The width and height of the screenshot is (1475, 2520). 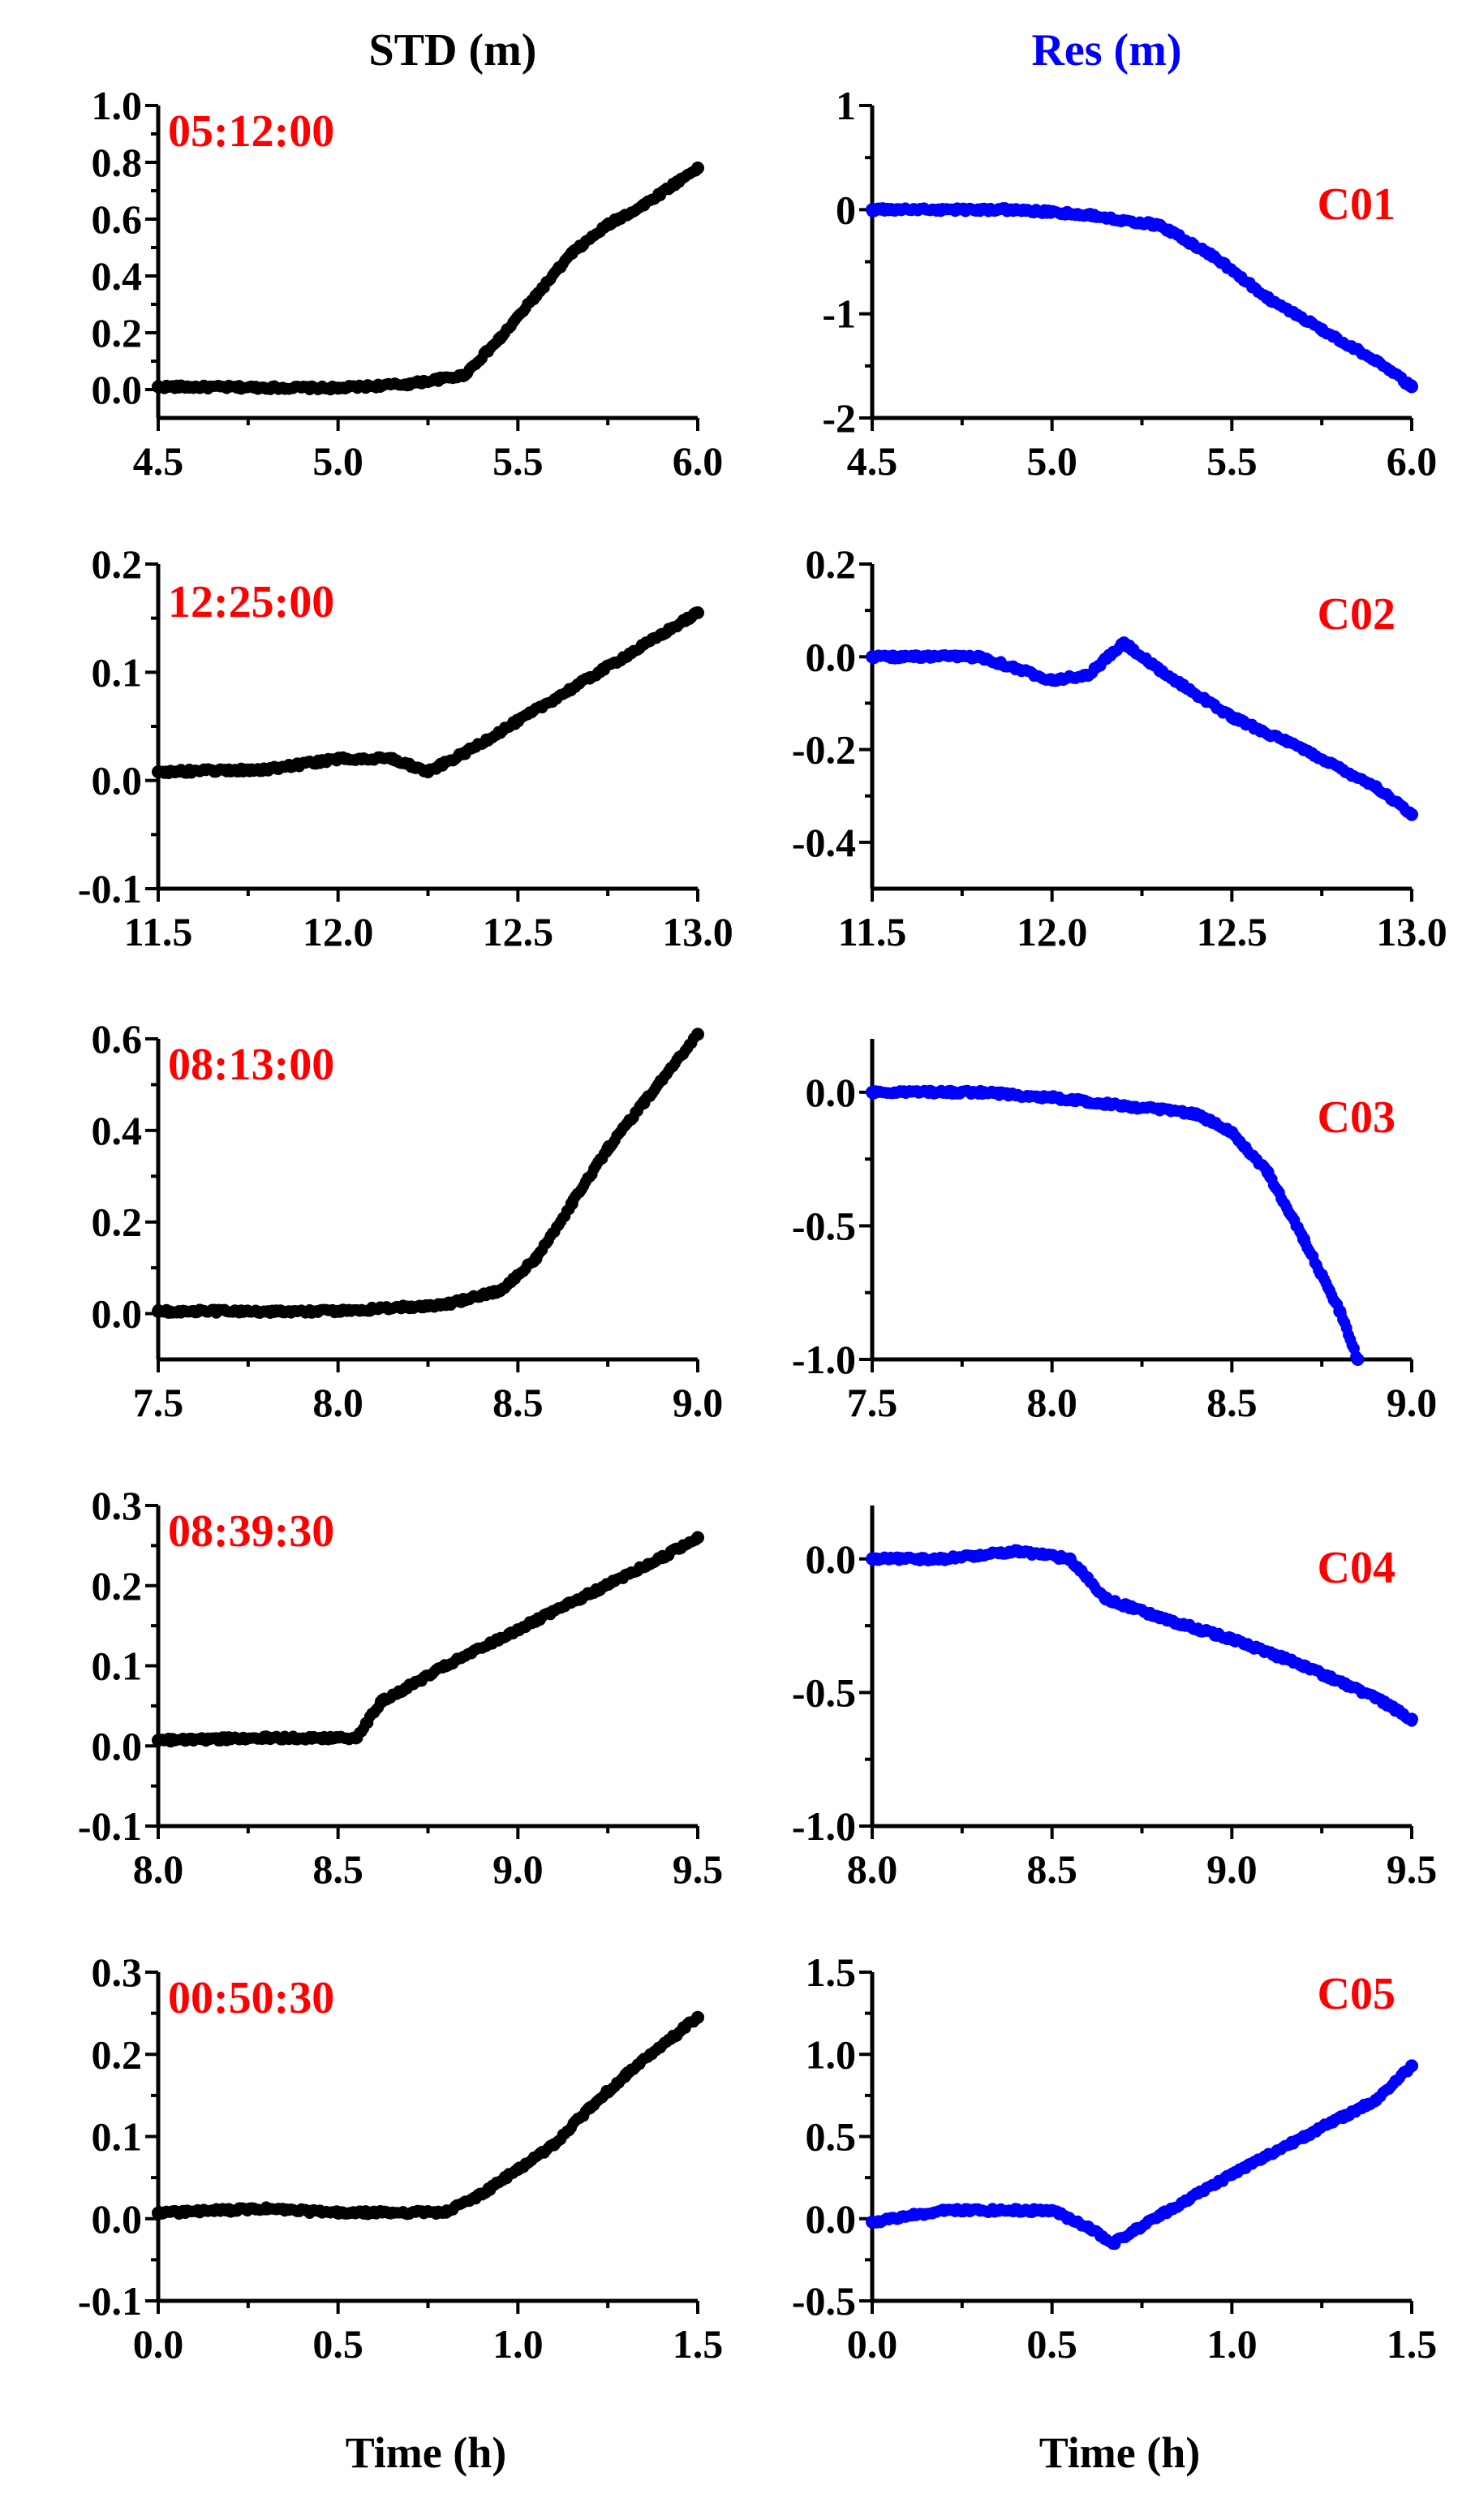 I want to click on annotation-label: C05, so click(x=1357, y=1994).